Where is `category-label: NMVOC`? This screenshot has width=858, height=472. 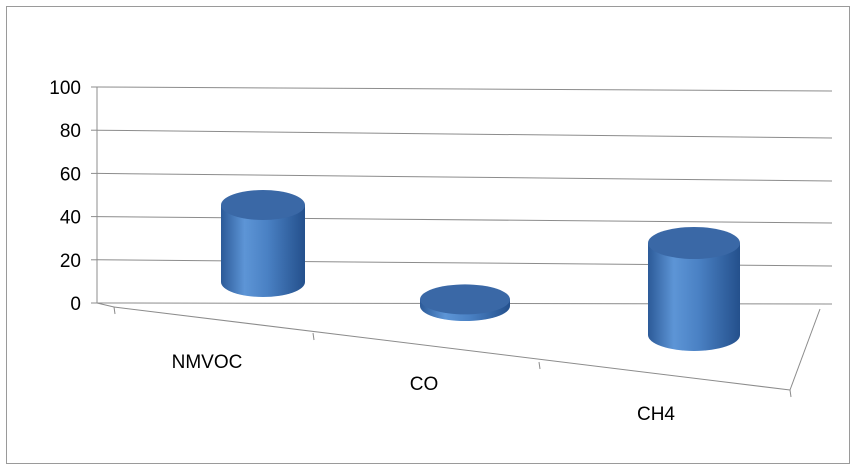
category-label: NMVOC is located at coordinates (207, 362).